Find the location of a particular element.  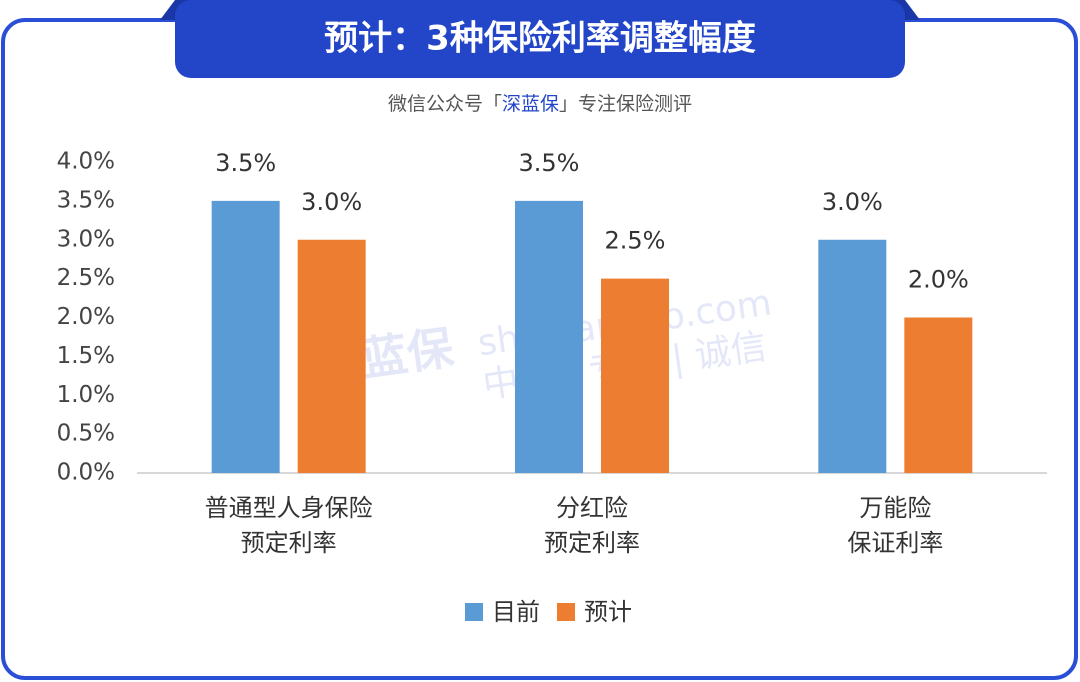

y-tick-label: 1.0% is located at coordinates (86, 395).